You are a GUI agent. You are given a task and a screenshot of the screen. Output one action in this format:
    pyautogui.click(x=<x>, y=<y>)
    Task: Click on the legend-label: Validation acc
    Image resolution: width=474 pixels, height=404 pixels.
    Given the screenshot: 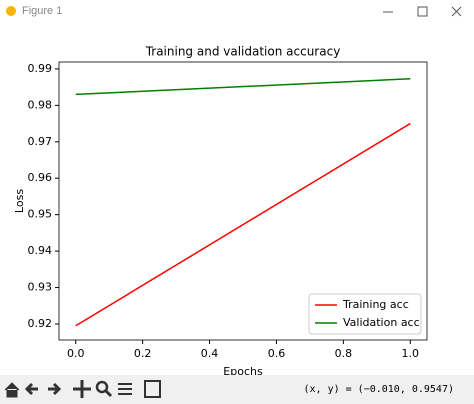 What is the action you would take?
    pyautogui.click(x=381, y=322)
    